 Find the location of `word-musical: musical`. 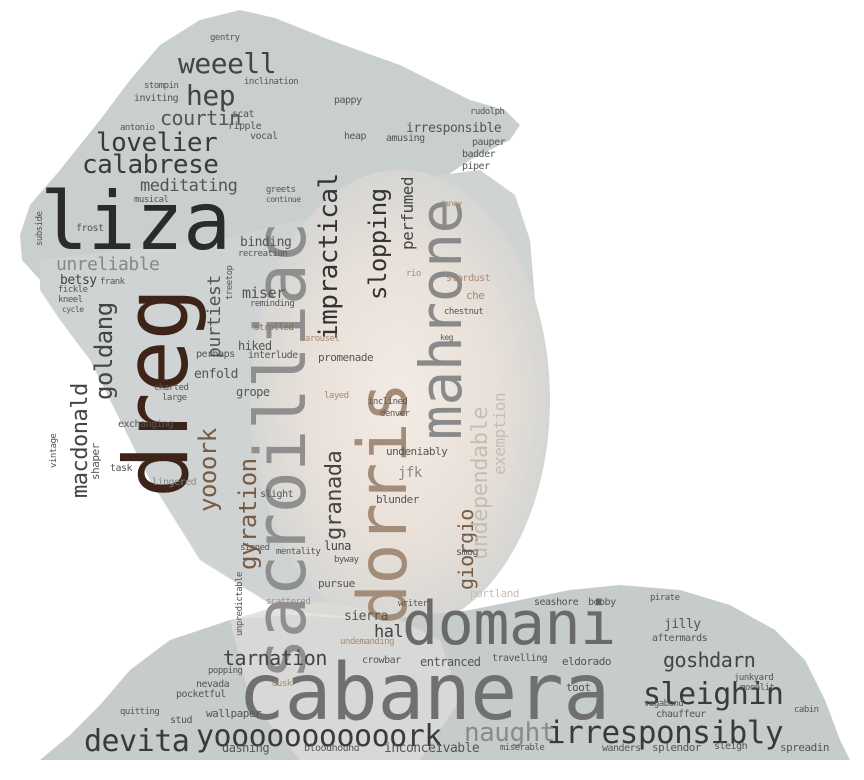

word-musical: musical is located at coordinates (151, 200).